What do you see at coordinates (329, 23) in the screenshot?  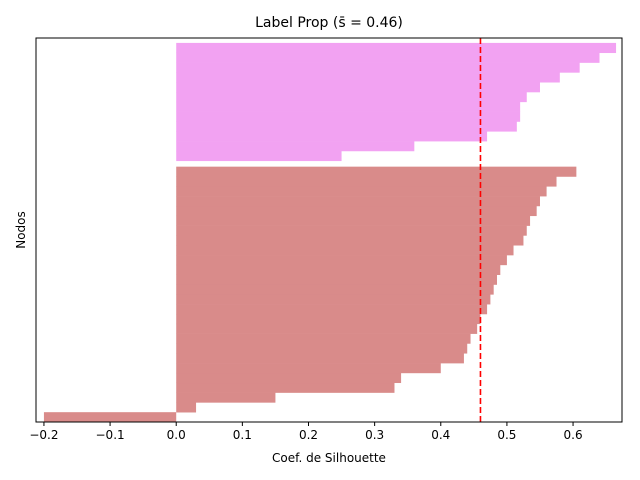 I see `chart-title: Label Prop (s̄ = 0.46)` at bounding box center [329, 23].